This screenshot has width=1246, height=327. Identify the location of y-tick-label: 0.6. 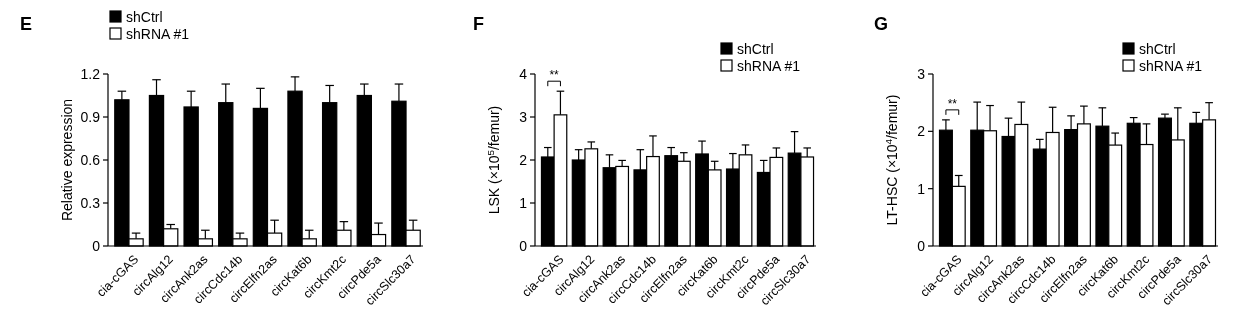
(90, 159).